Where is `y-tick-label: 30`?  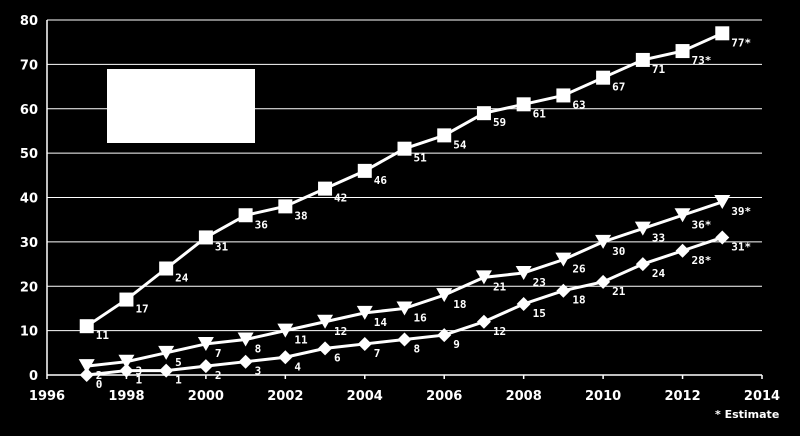
y-tick-label: 30 is located at coordinates (29, 243).